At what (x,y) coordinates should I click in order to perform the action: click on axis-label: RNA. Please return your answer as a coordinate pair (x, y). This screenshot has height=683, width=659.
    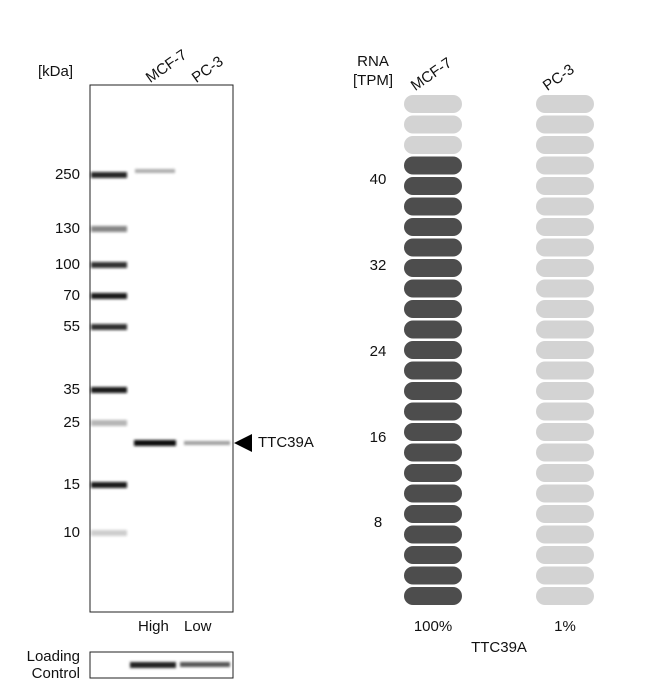
    Looking at the image, I should click on (373, 61).